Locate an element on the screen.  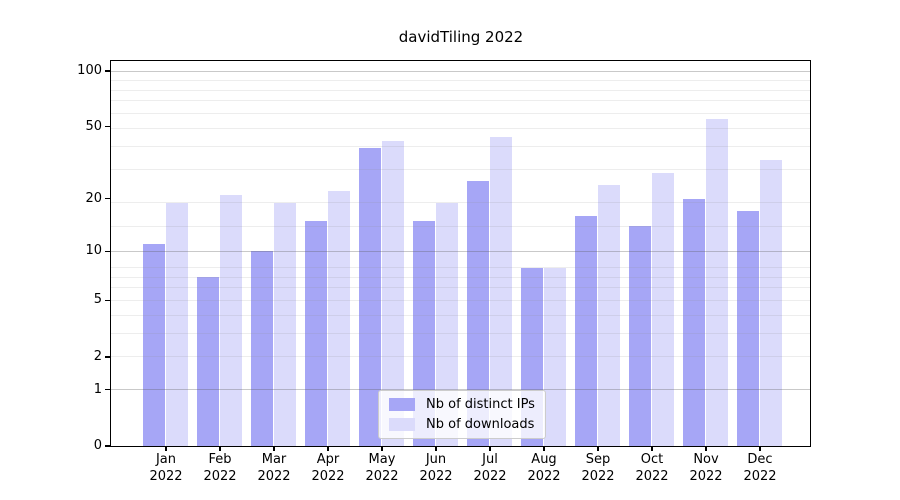
bar-distinct-ips-dec is located at coordinates (748, 328).